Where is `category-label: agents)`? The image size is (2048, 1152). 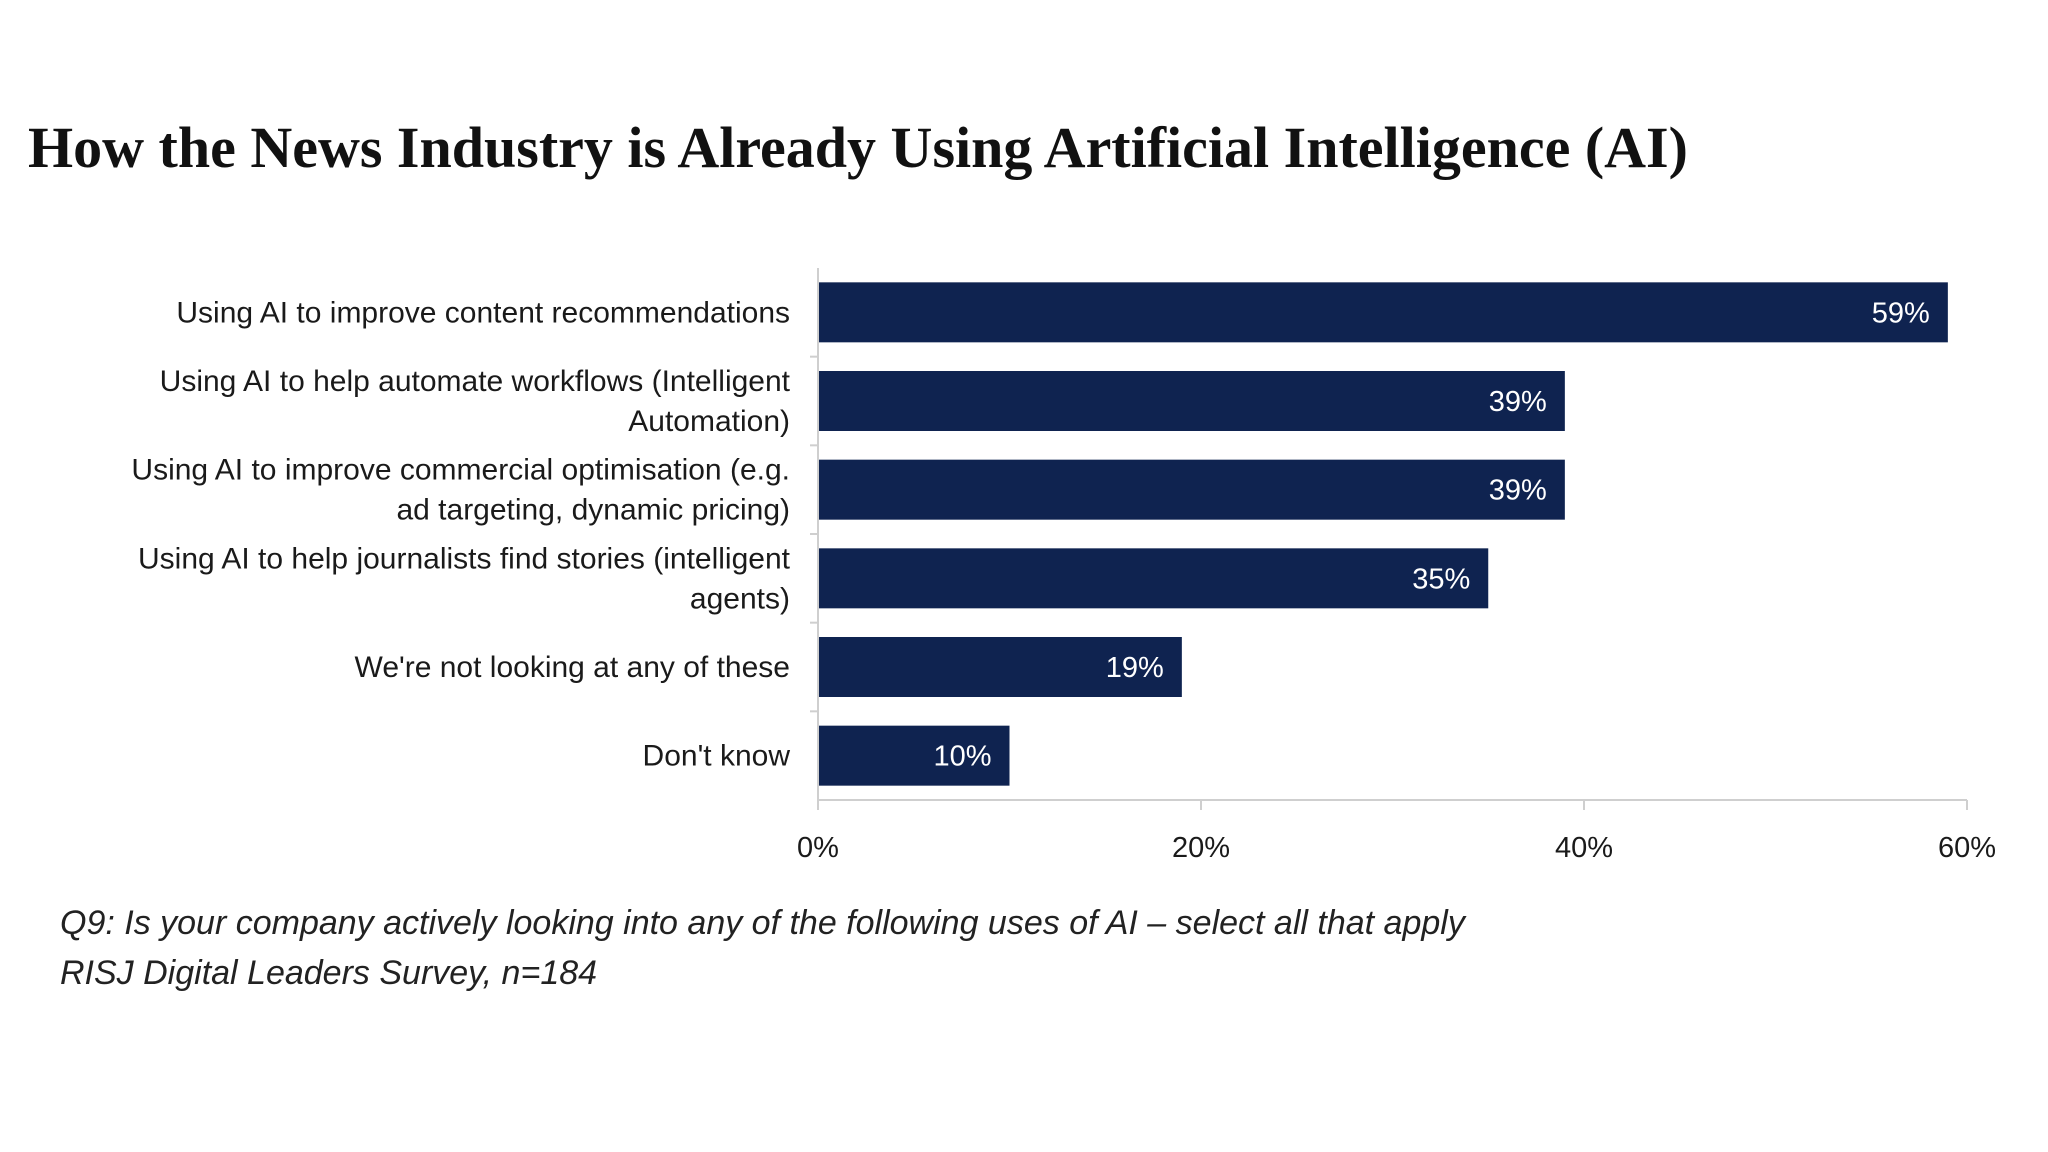
category-label: agents) is located at coordinates (740, 598).